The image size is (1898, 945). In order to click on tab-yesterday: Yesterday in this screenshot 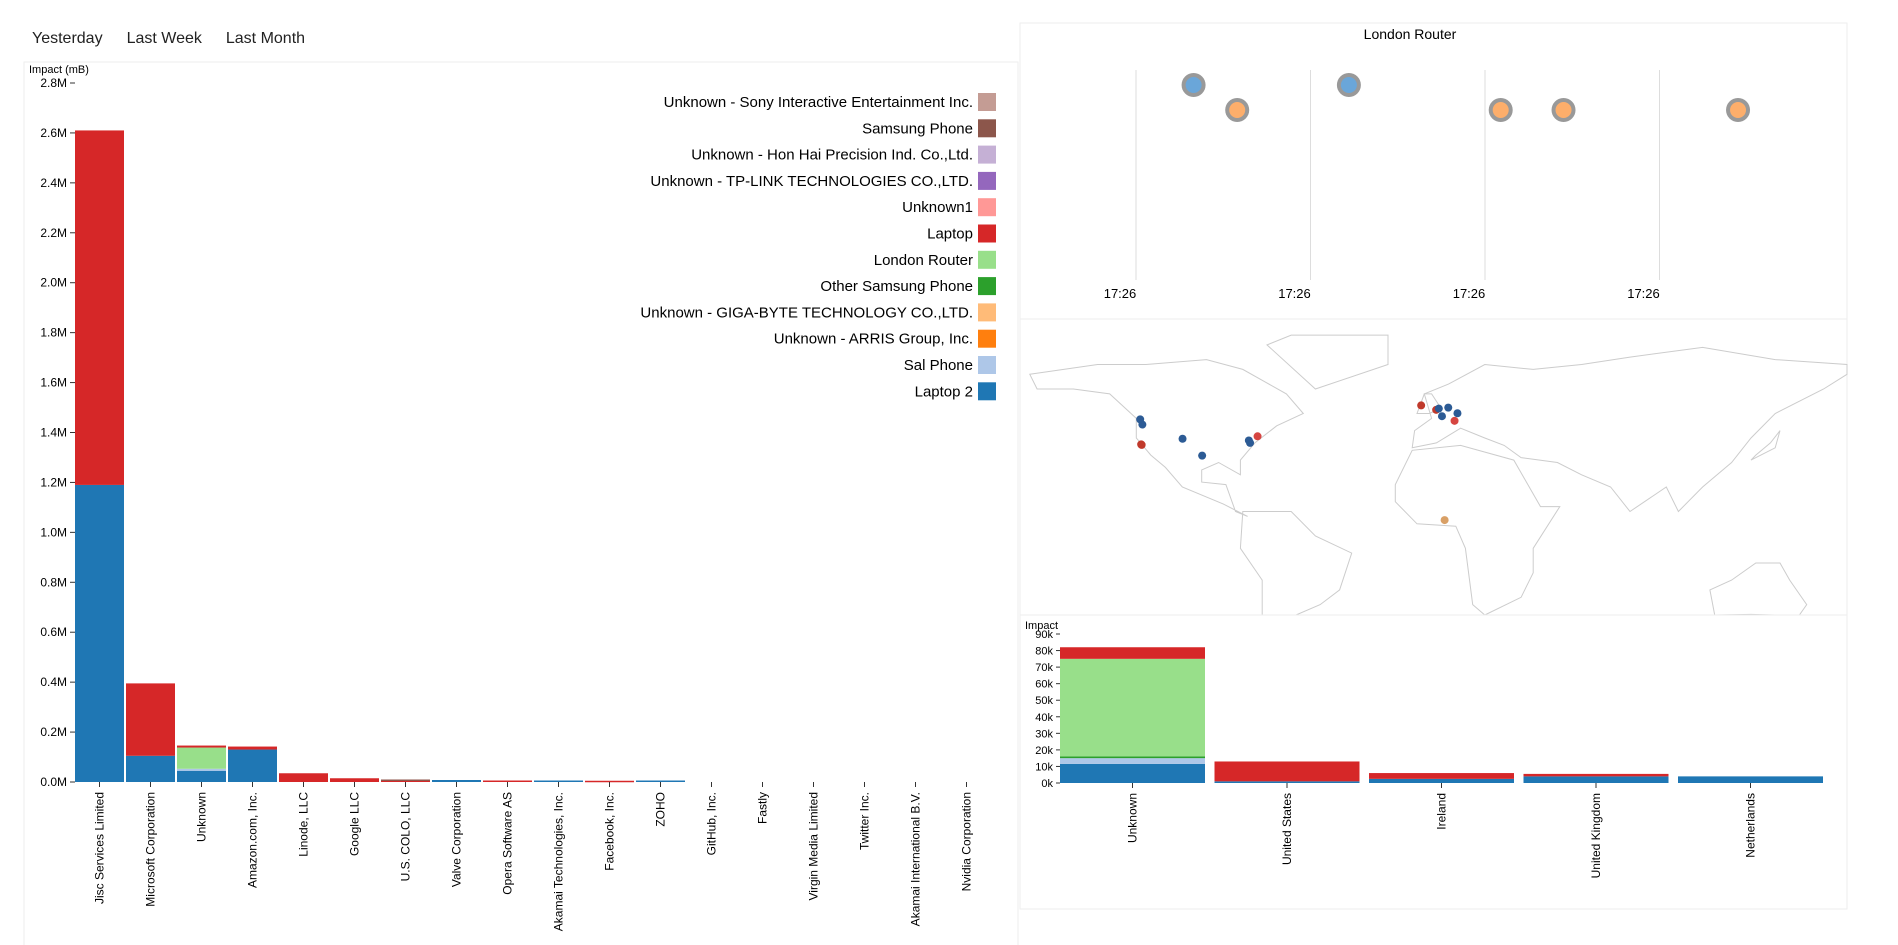, I will do `click(67, 38)`.